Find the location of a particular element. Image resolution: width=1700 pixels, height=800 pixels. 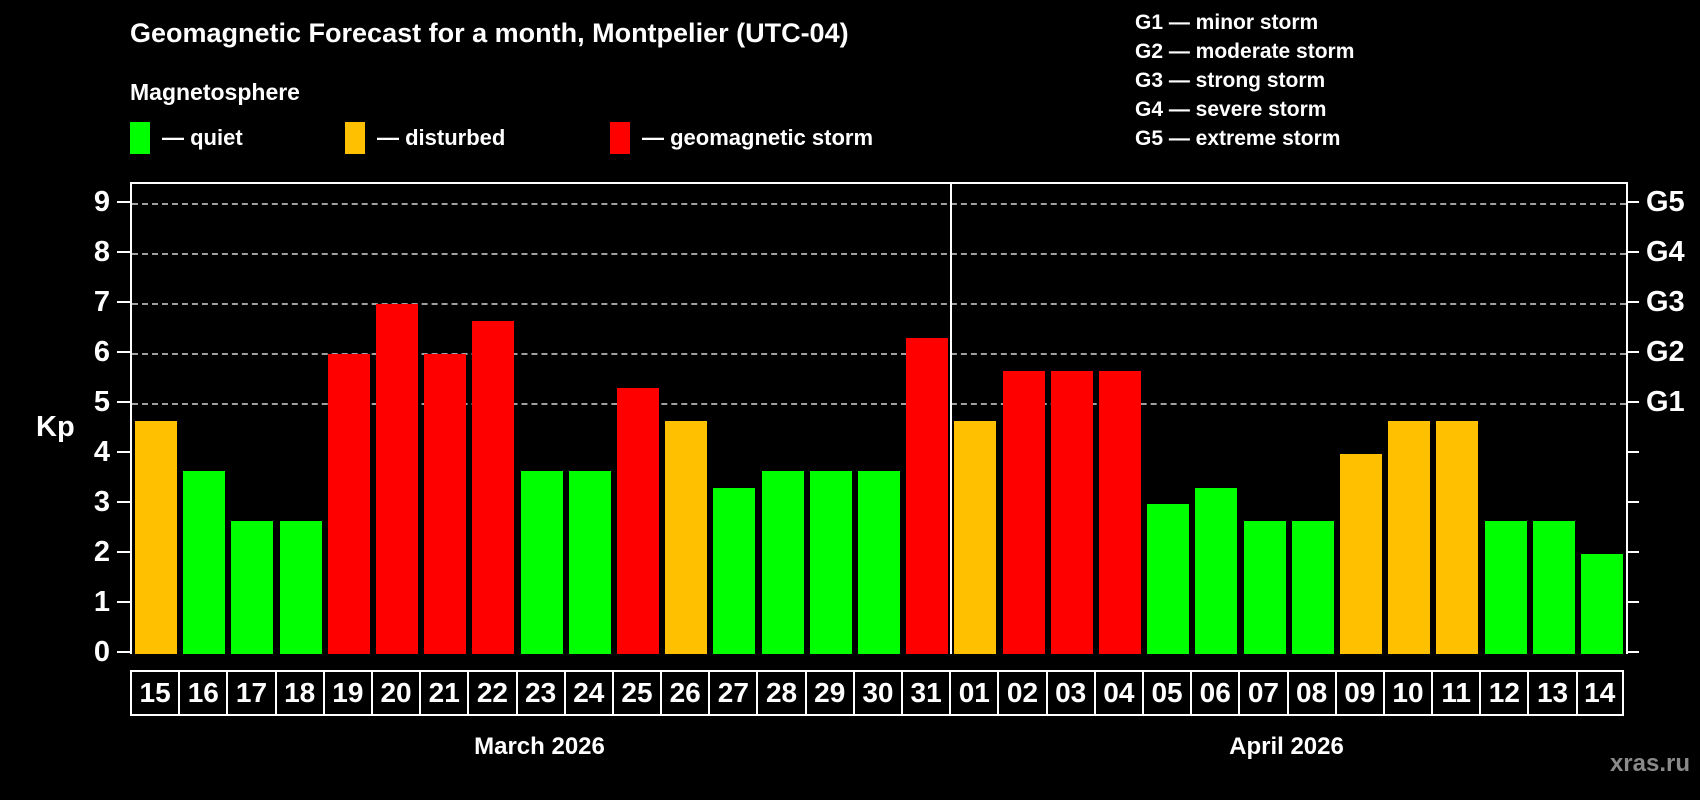

quiet-label: — quiet is located at coordinates (202, 137).